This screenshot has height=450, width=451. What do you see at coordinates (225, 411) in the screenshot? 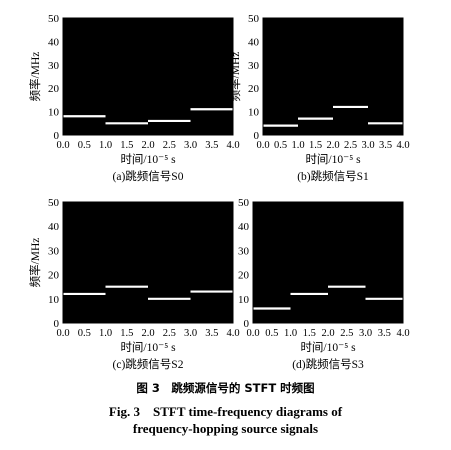
I see `figure-caption-en-line1: Fig. 3 STFT time-frequency diagrams of` at bounding box center [225, 411].